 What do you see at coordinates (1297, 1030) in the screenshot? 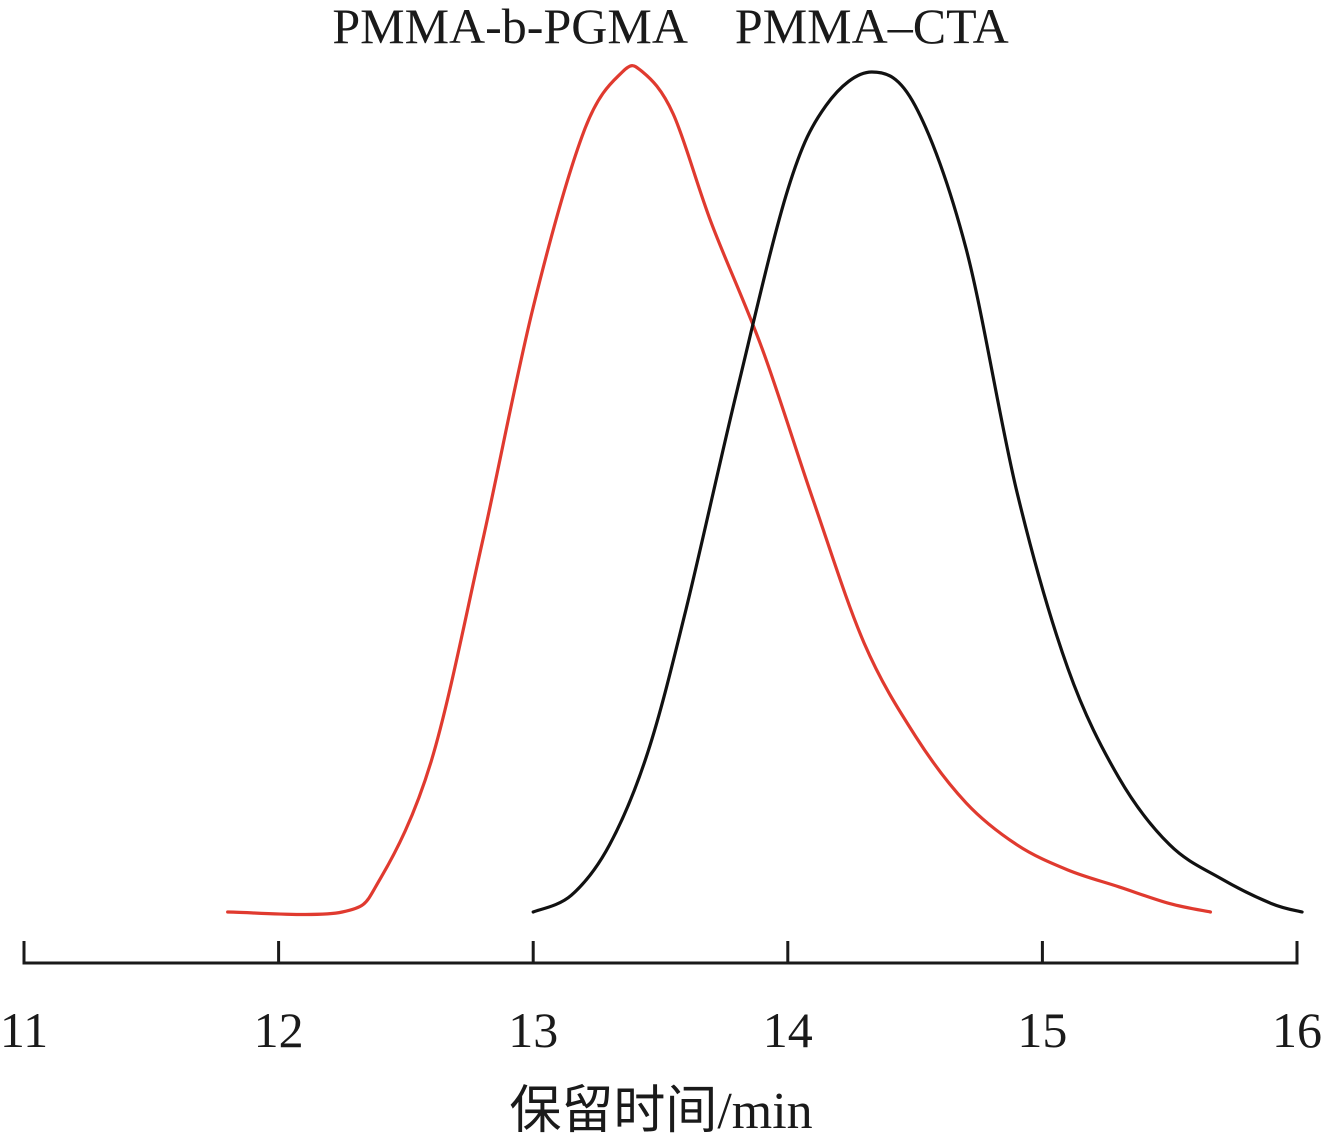
I see `x-tick-label: 16` at bounding box center [1297, 1030].